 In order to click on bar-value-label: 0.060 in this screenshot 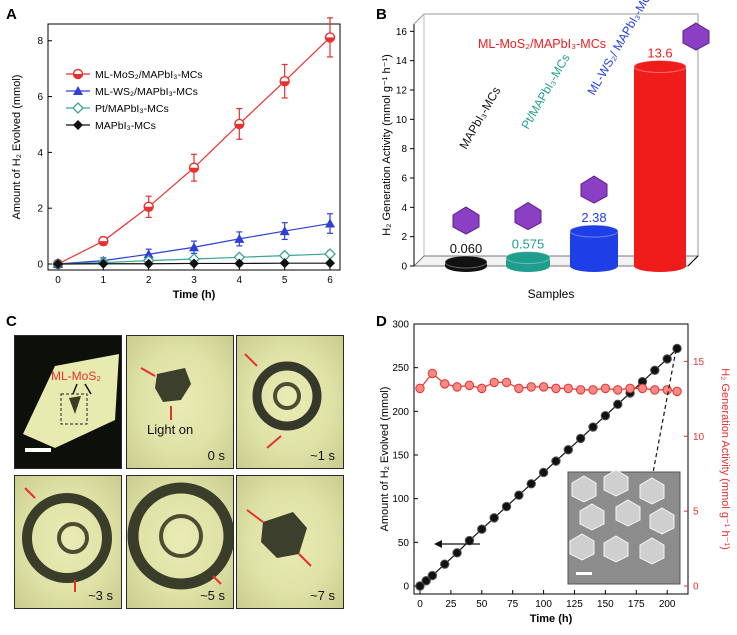, I will do `click(466, 248)`.